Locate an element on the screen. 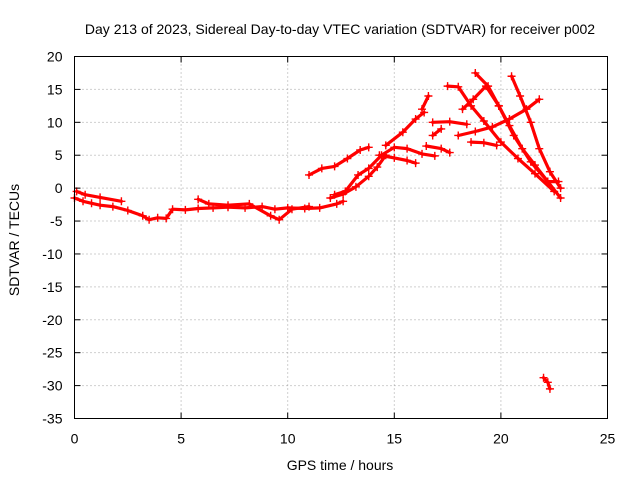  x-tick-label: 0 is located at coordinates (75, 439).